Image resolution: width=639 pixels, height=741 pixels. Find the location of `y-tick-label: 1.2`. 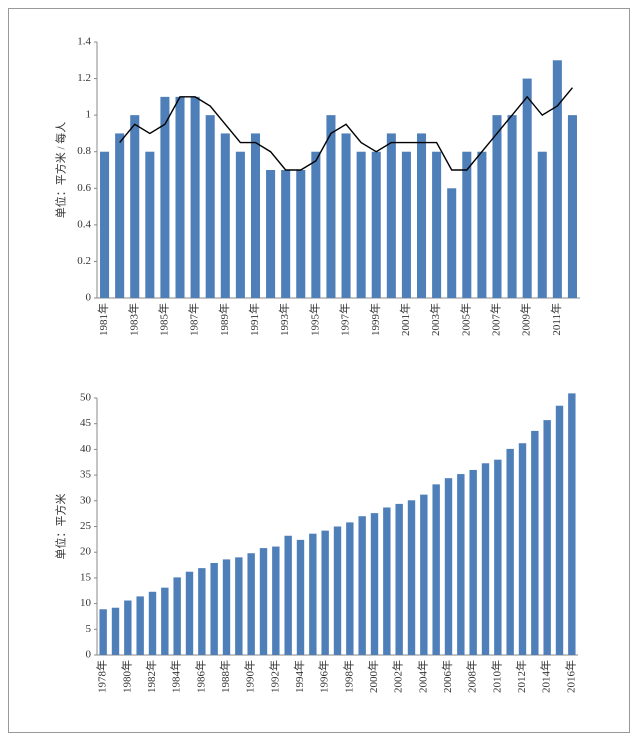

y-tick-label: 1.2 is located at coordinates (84, 78).